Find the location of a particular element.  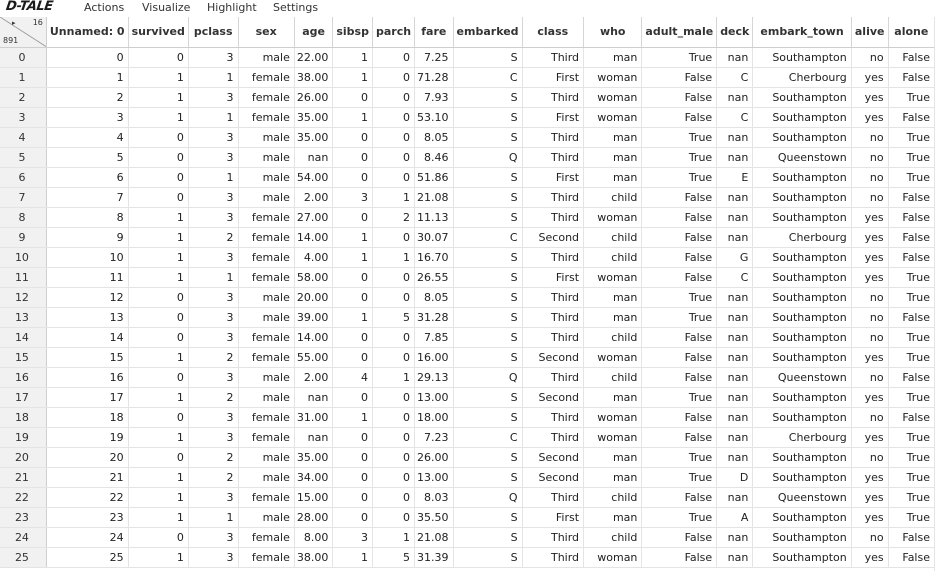

table-cell: 10 is located at coordinates (87, 257).